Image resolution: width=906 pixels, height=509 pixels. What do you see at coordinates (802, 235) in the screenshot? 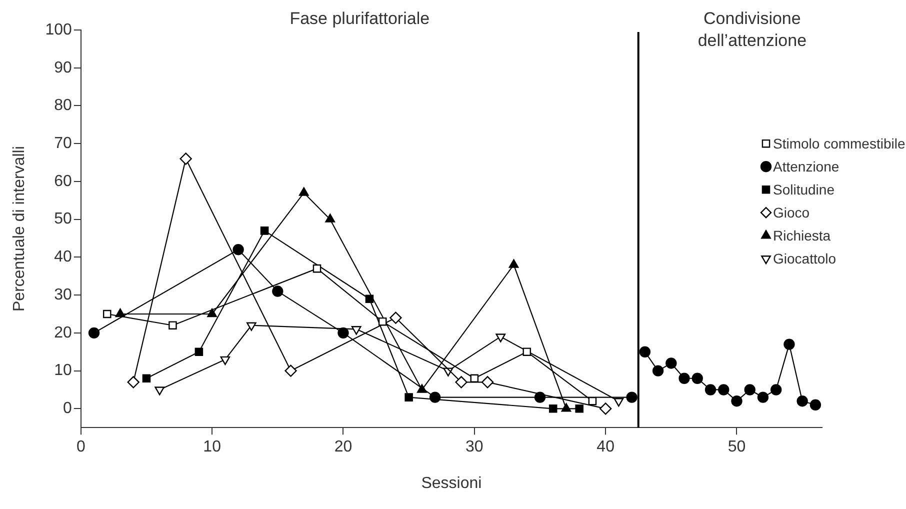
I see `legend-label: Richiesta` at bounding box center [802, 235].